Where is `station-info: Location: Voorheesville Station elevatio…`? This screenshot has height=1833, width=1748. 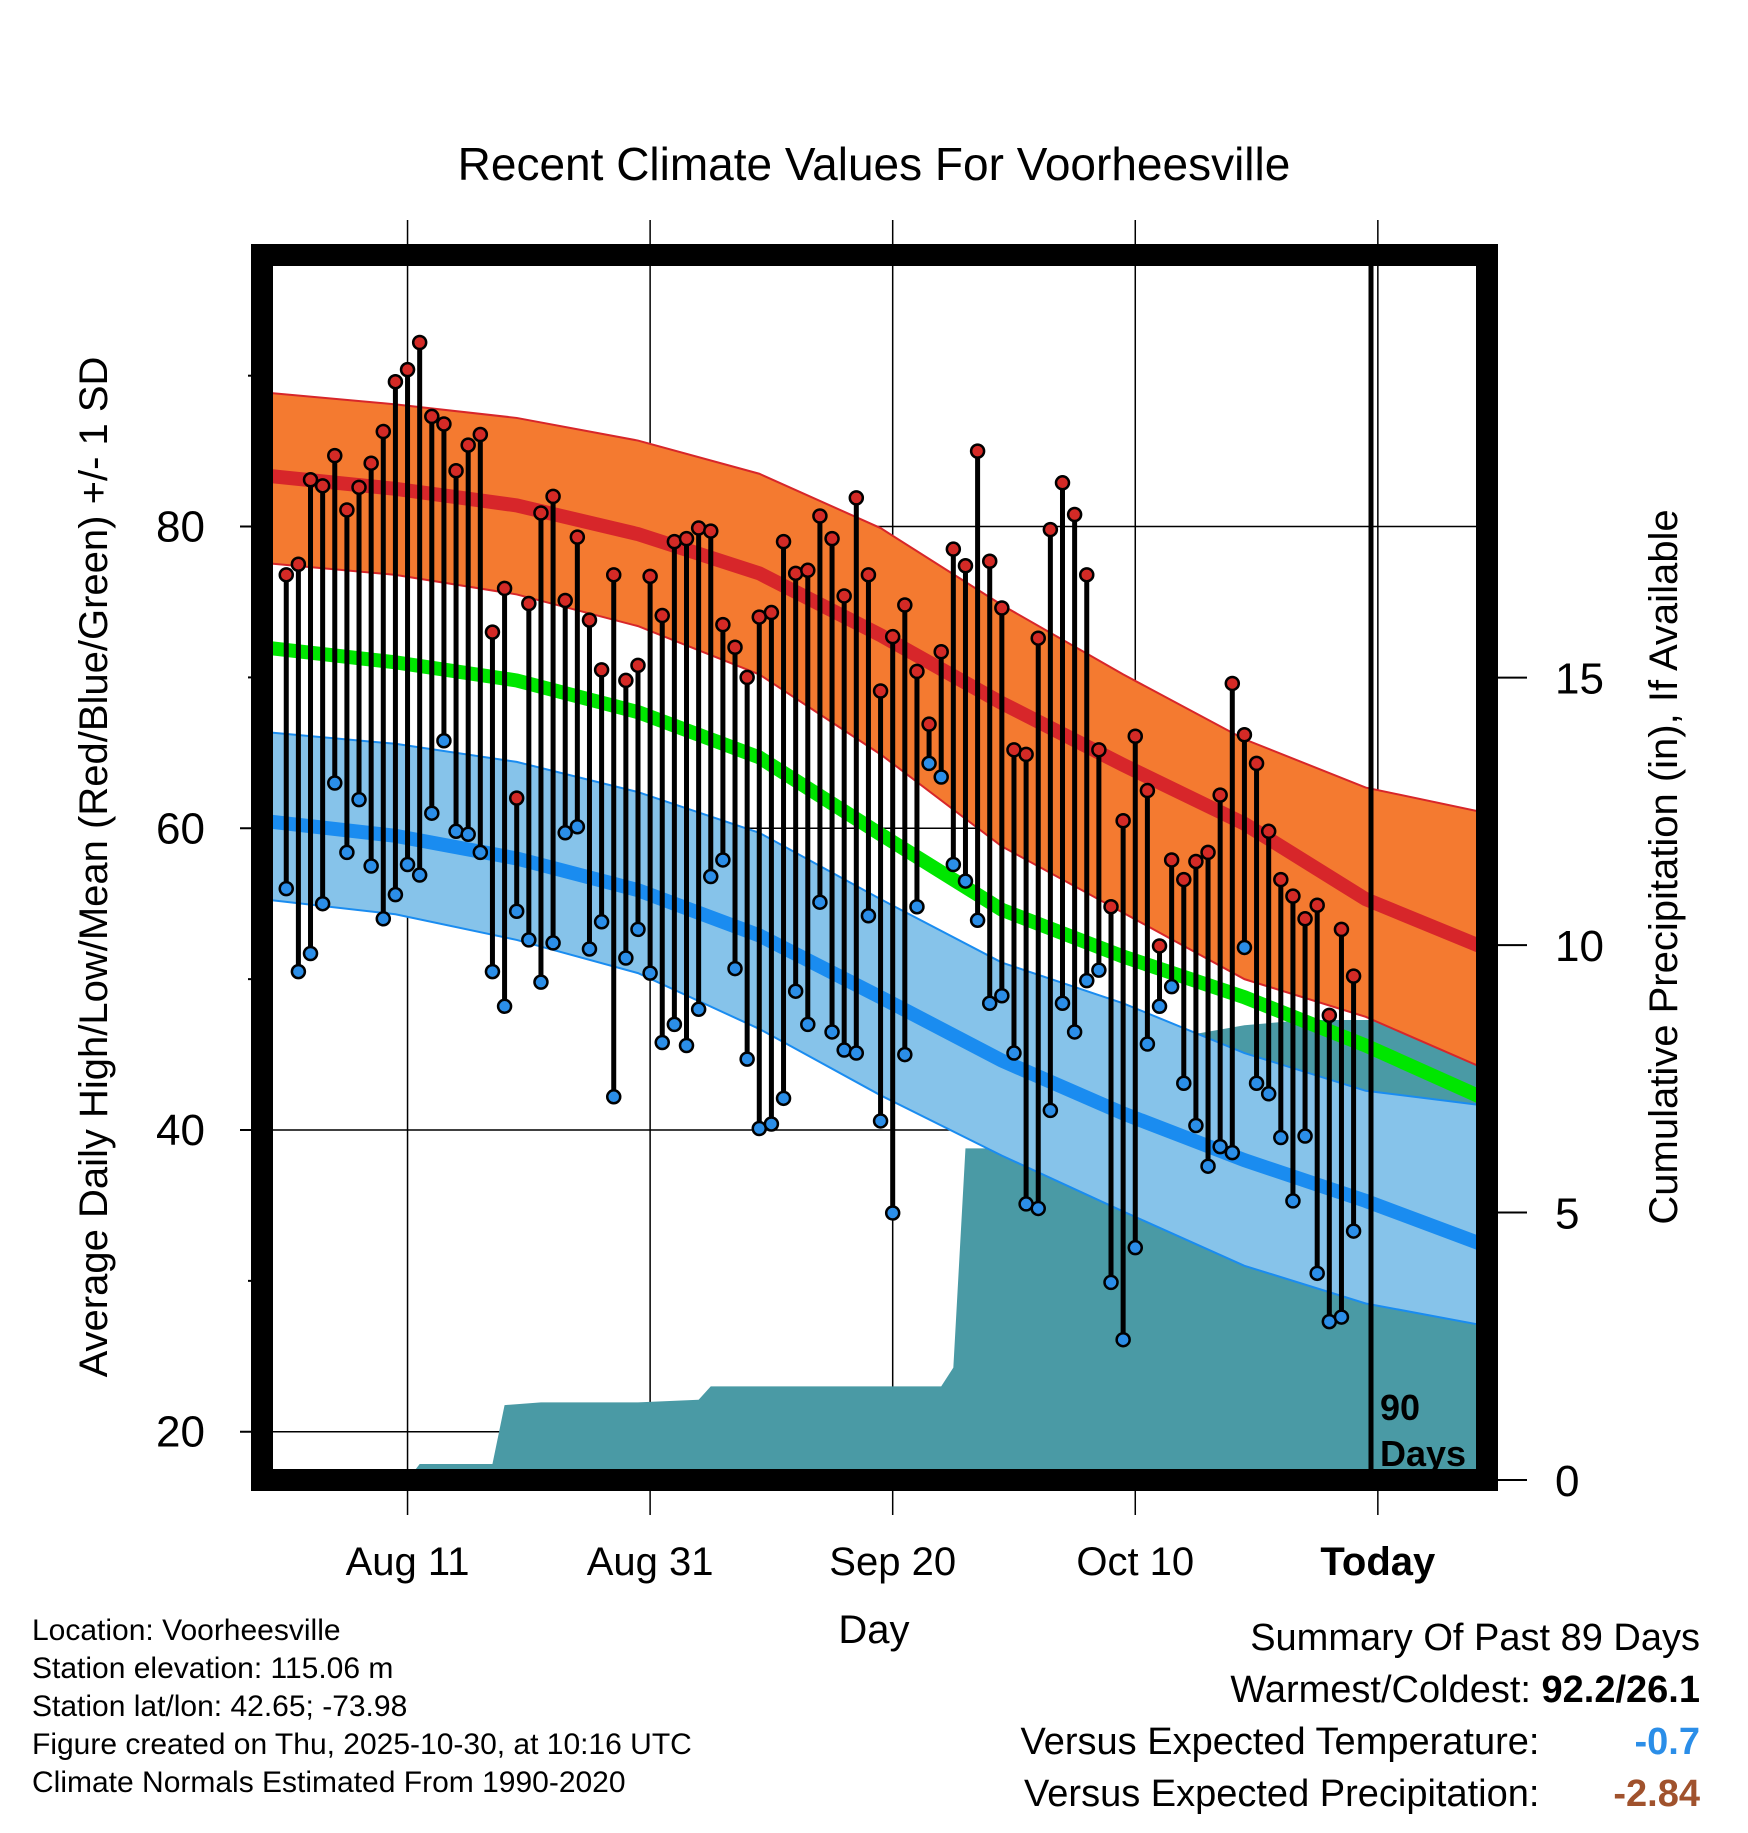
station-info: Location: Voorheesville Station elevatio… is located at coordinates (362, 1707).